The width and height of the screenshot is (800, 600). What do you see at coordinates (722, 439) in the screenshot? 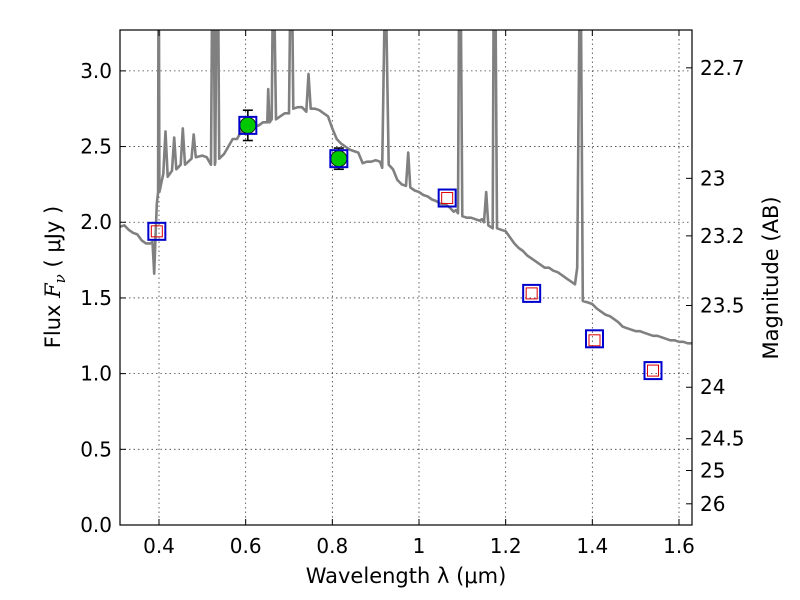
I see `y2-tick-label: 24.5` at bounding box center [722, 439].